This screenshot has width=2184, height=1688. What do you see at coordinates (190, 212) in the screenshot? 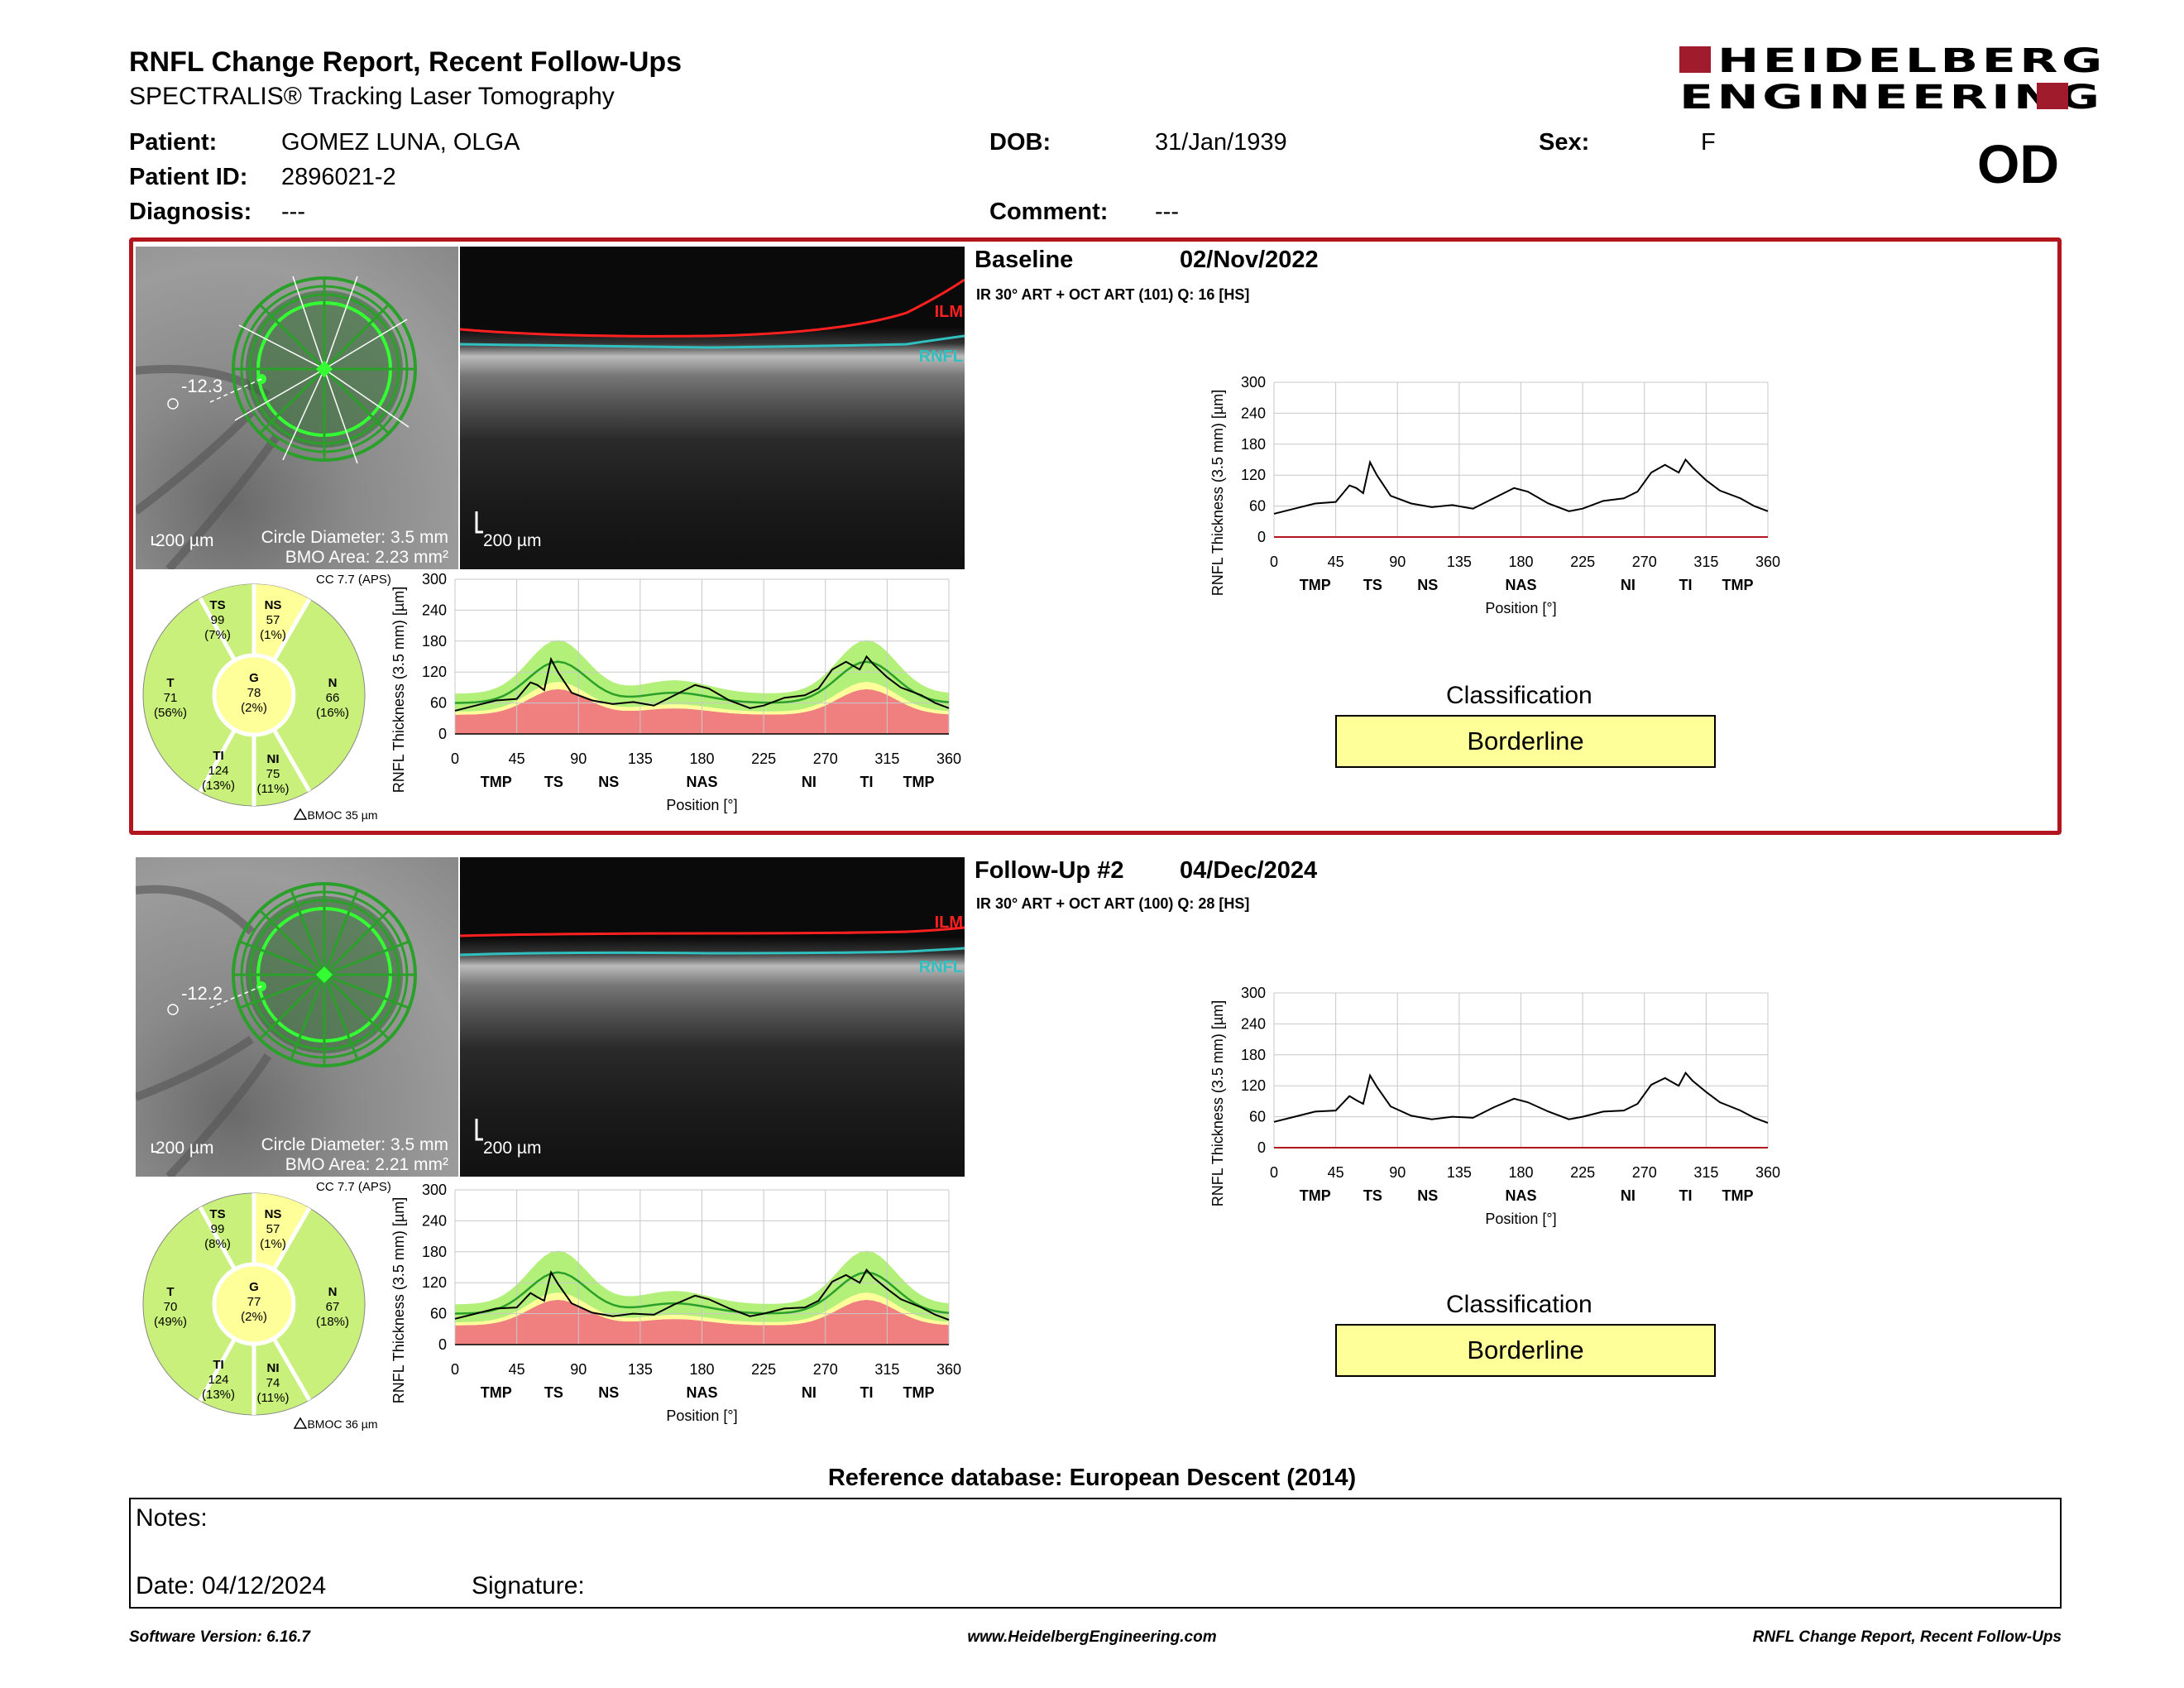
I see `diagnosis-label: Diagnosis:` at bounding box center [190, 212].